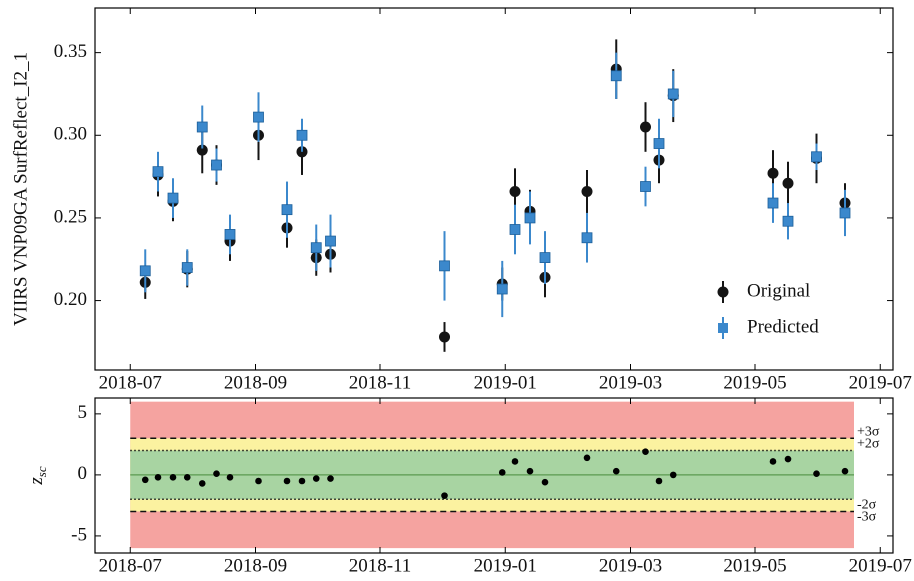  What do you see at coordinates (867, 505) in the screenshot?
I see `sigma-label: -2σ` at bounding box center [867, 505].